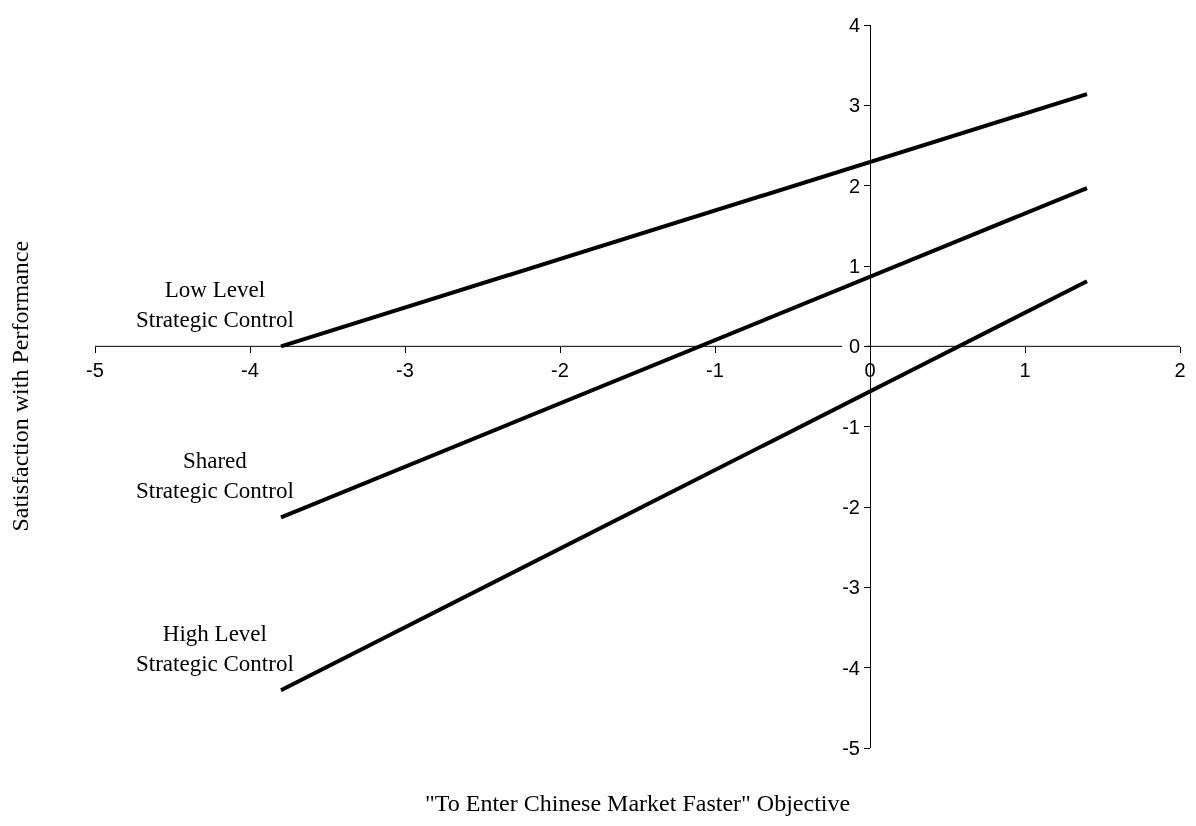 Image resolution: width=1196 pixels, height=826 pixels. Describe the element at coordinates (851, 748) in the screenshot. I see `y-tick-label: -5` at that location.